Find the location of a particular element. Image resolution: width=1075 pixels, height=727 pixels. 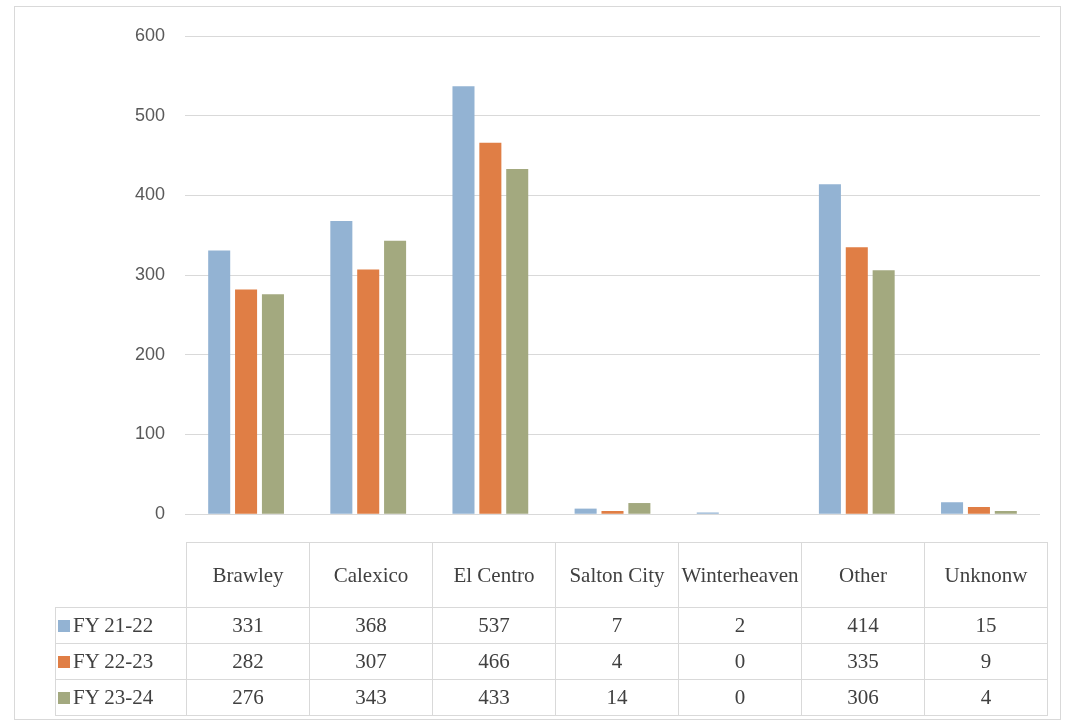

x-tick-label: El Centro is located at coordinates (494, 575).